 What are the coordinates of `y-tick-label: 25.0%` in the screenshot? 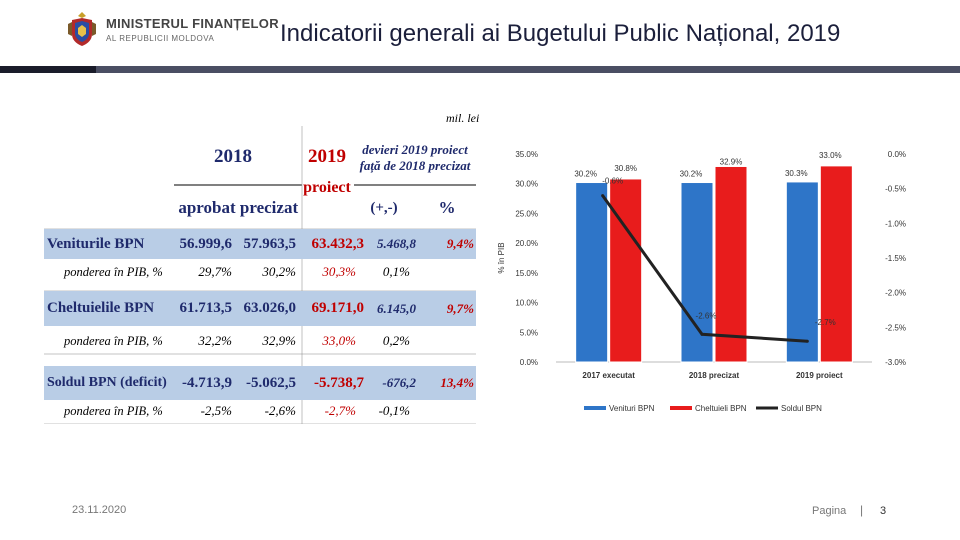 It's located at (526, 213).